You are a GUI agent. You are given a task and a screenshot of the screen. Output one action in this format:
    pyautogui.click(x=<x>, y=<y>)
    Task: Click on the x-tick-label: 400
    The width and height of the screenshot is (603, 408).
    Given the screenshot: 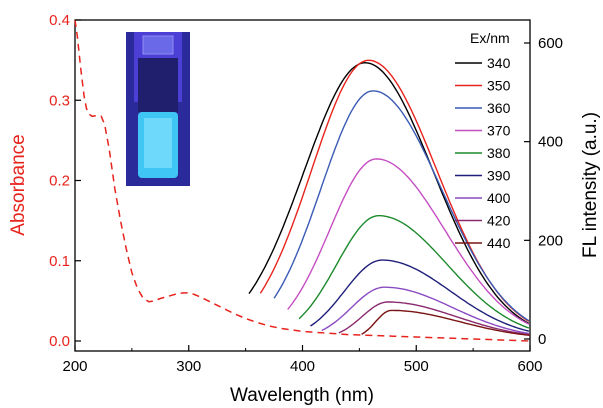 What is the action you would take?
    pyautogui.click(x=302, y=366)
    